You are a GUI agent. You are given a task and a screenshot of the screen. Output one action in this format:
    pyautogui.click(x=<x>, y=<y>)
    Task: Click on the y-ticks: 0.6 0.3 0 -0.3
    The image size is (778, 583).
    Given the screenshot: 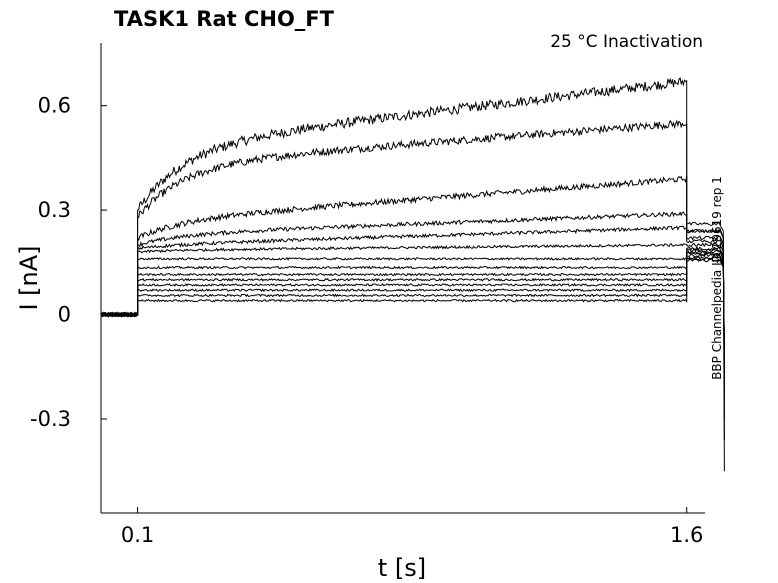 What is the action you would take?
    pyautogui.click(x=68, y=262)
    